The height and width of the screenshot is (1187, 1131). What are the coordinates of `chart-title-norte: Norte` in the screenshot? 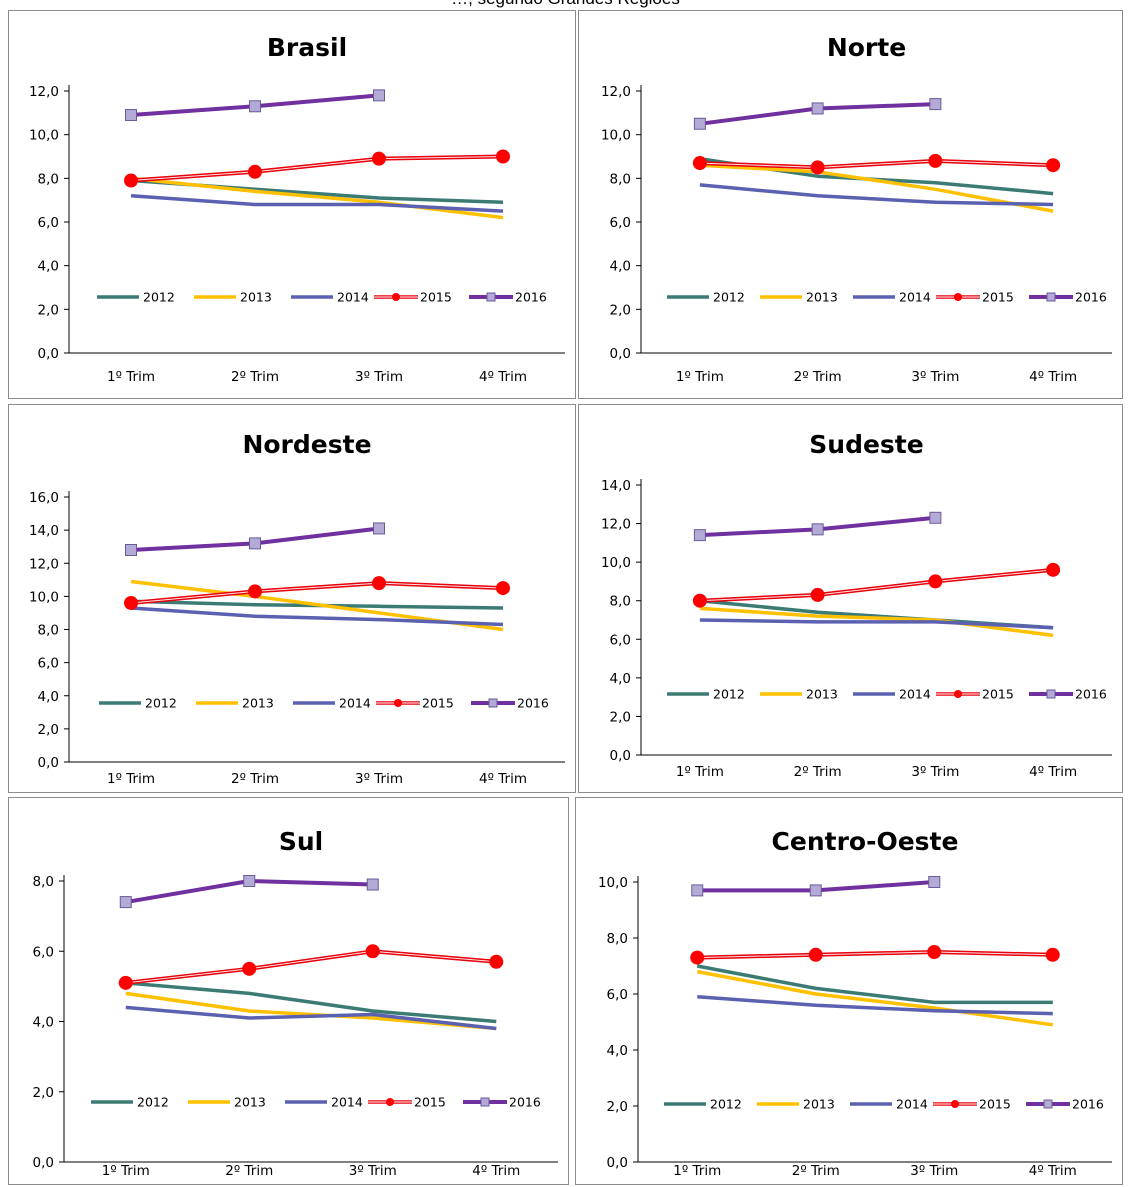 It's located at (866, 47).